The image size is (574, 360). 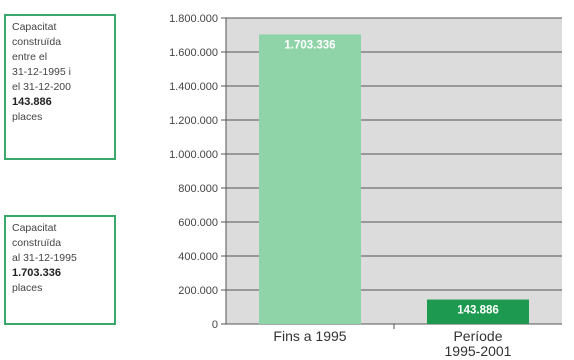 What do you see at coordinates (41, 87) in the screenshot?
I see `note-text: el 31-12-200` at bounding box center [41, 87].